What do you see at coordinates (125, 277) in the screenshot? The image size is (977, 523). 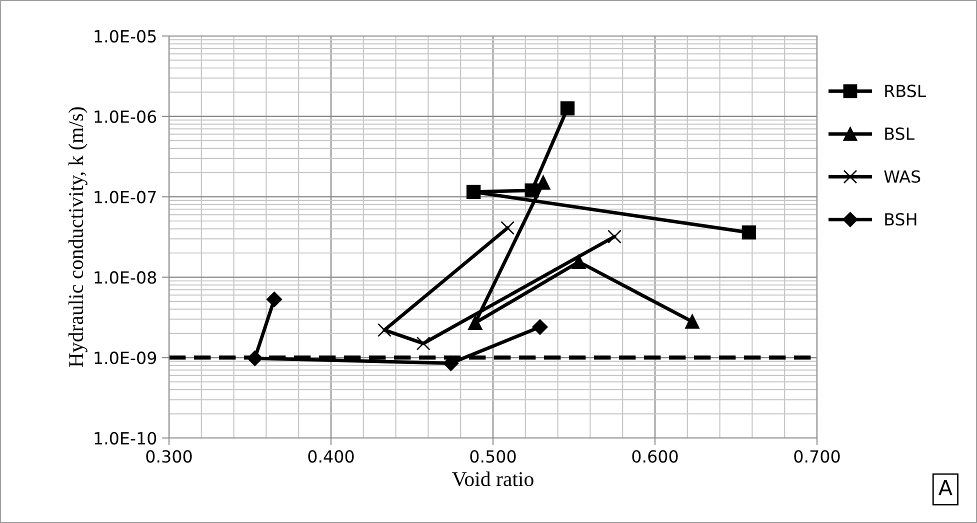 I see `y-tick-label: 1.0E-08` at bounding box center [125, 277].